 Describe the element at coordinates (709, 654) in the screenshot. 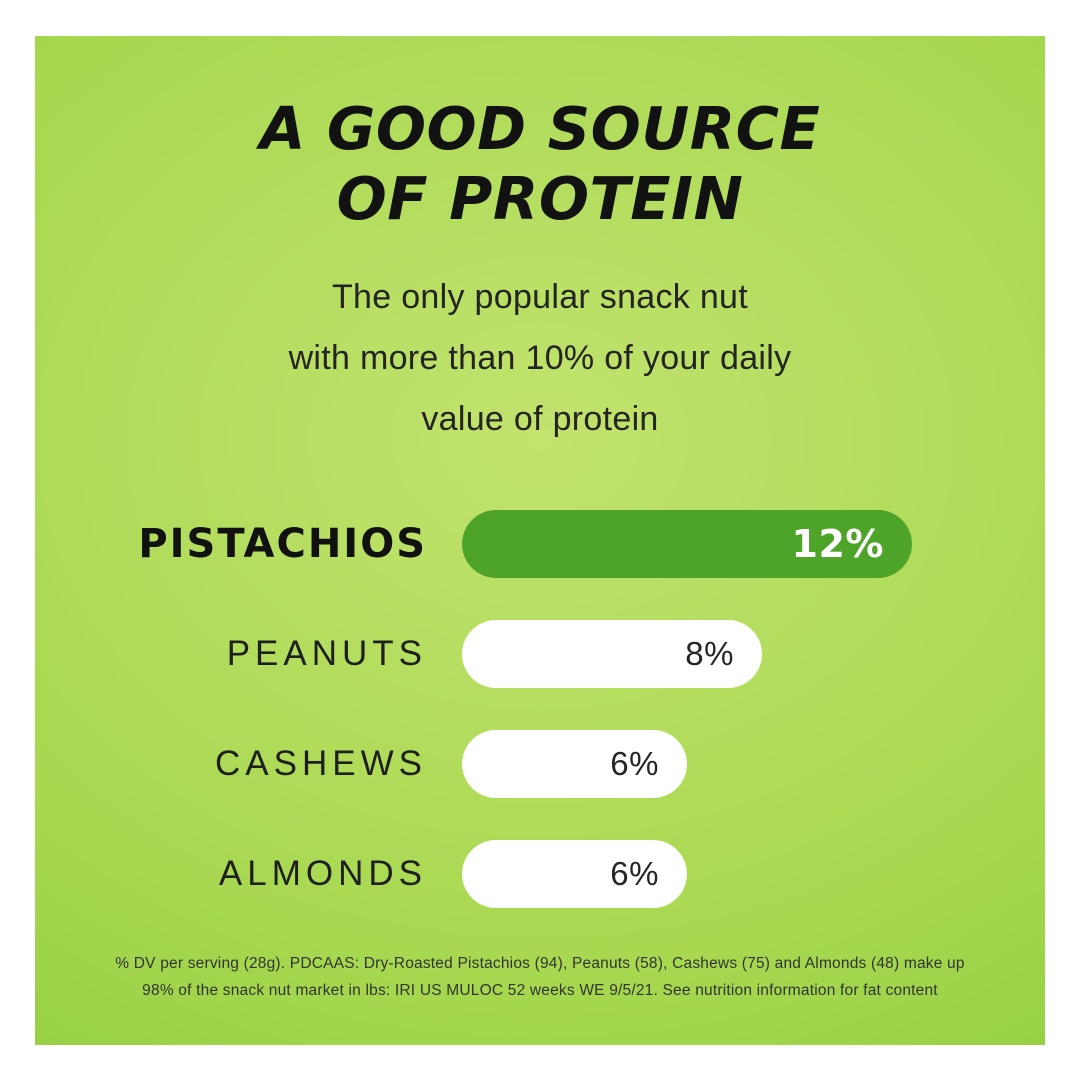

I see `bar-value-peanuts: 8%` at that location.